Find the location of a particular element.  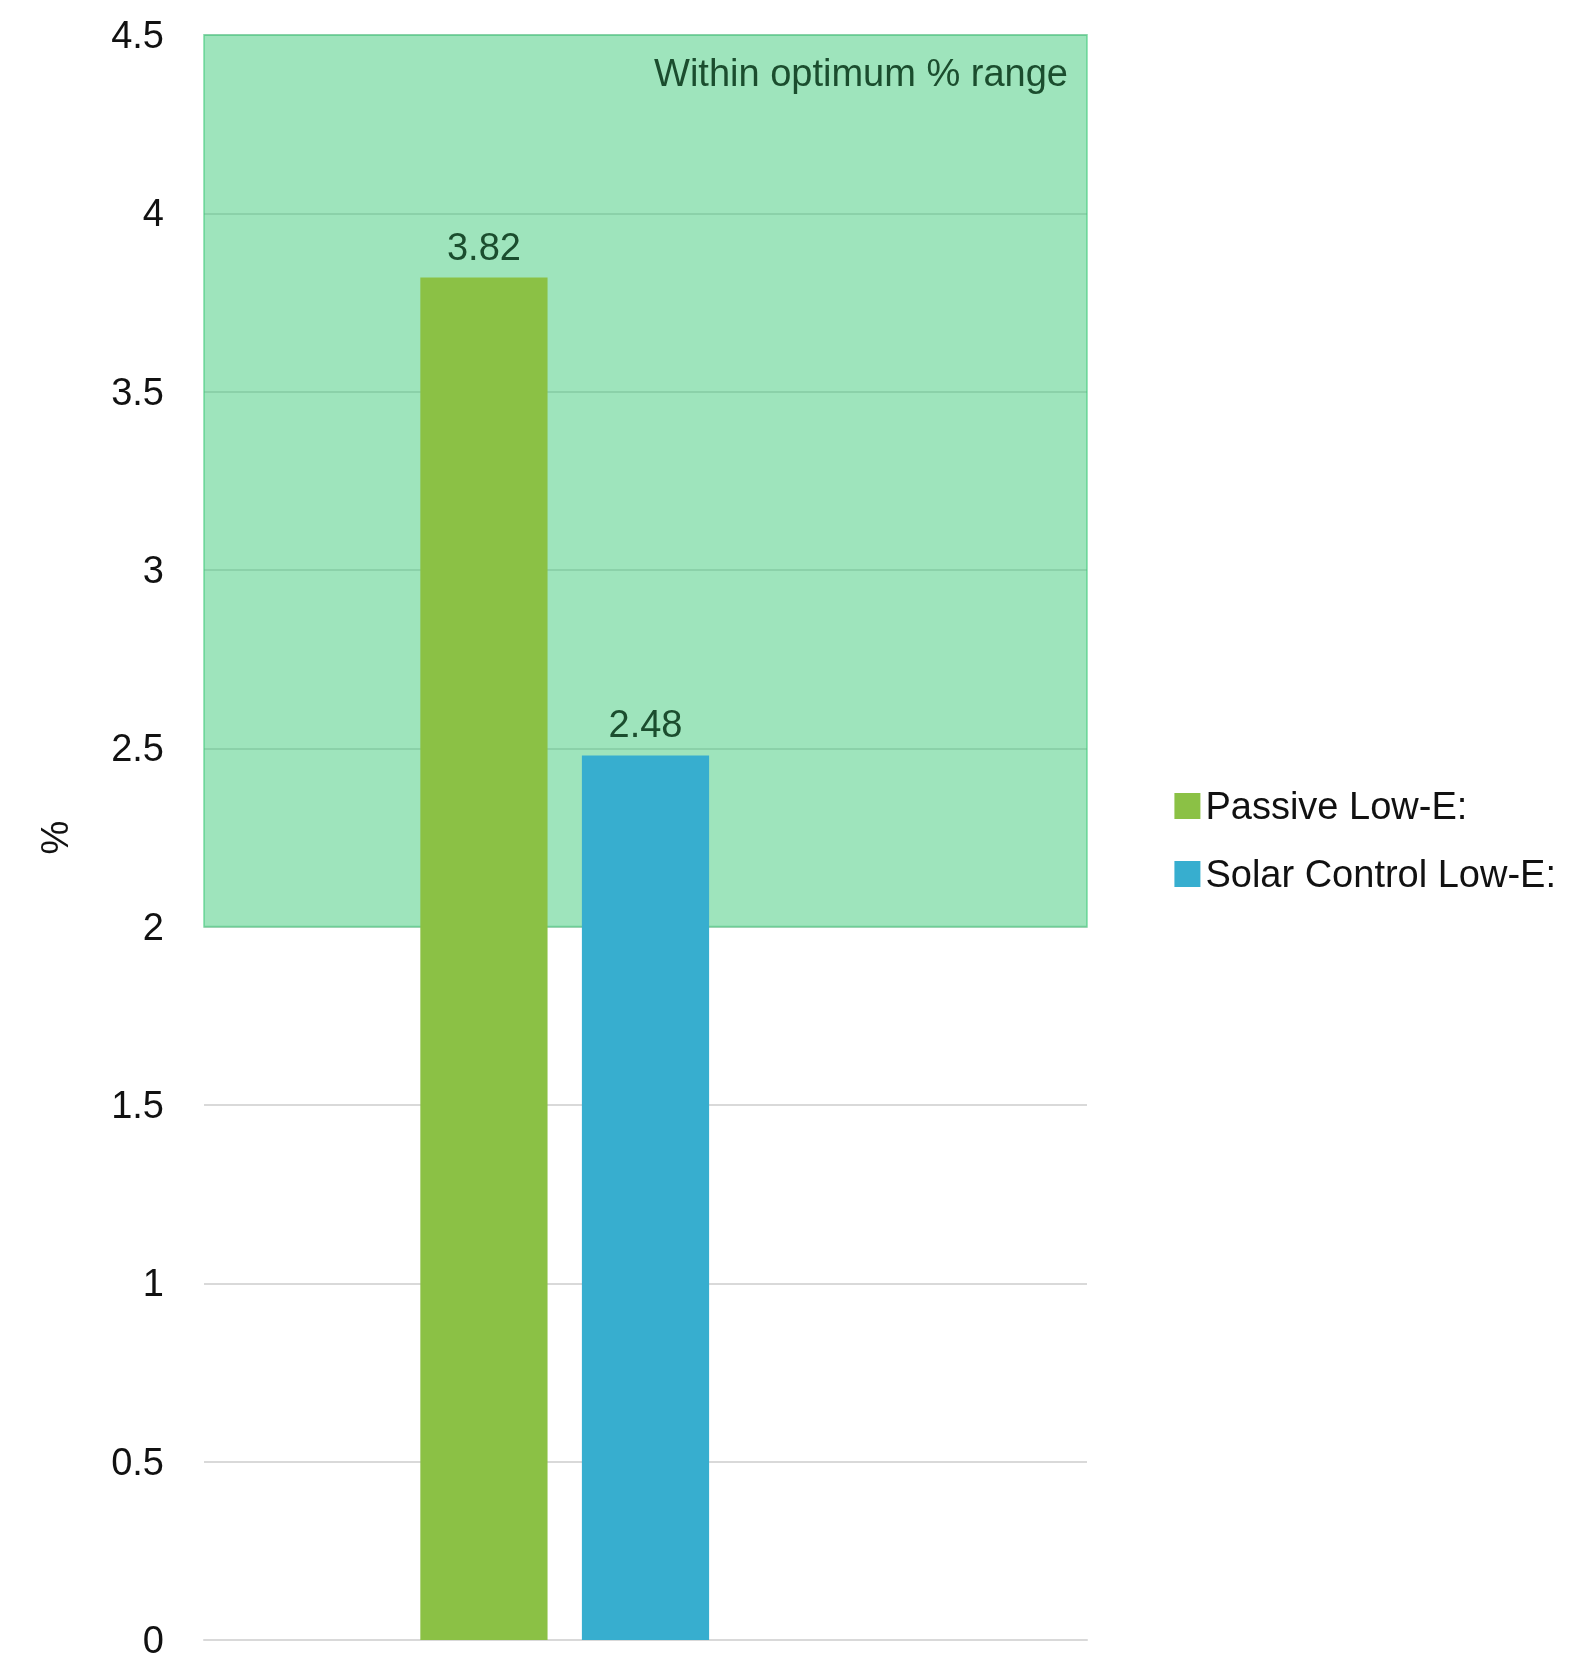

y-tick-label: 2.5 is located at coordinates (137, 748).